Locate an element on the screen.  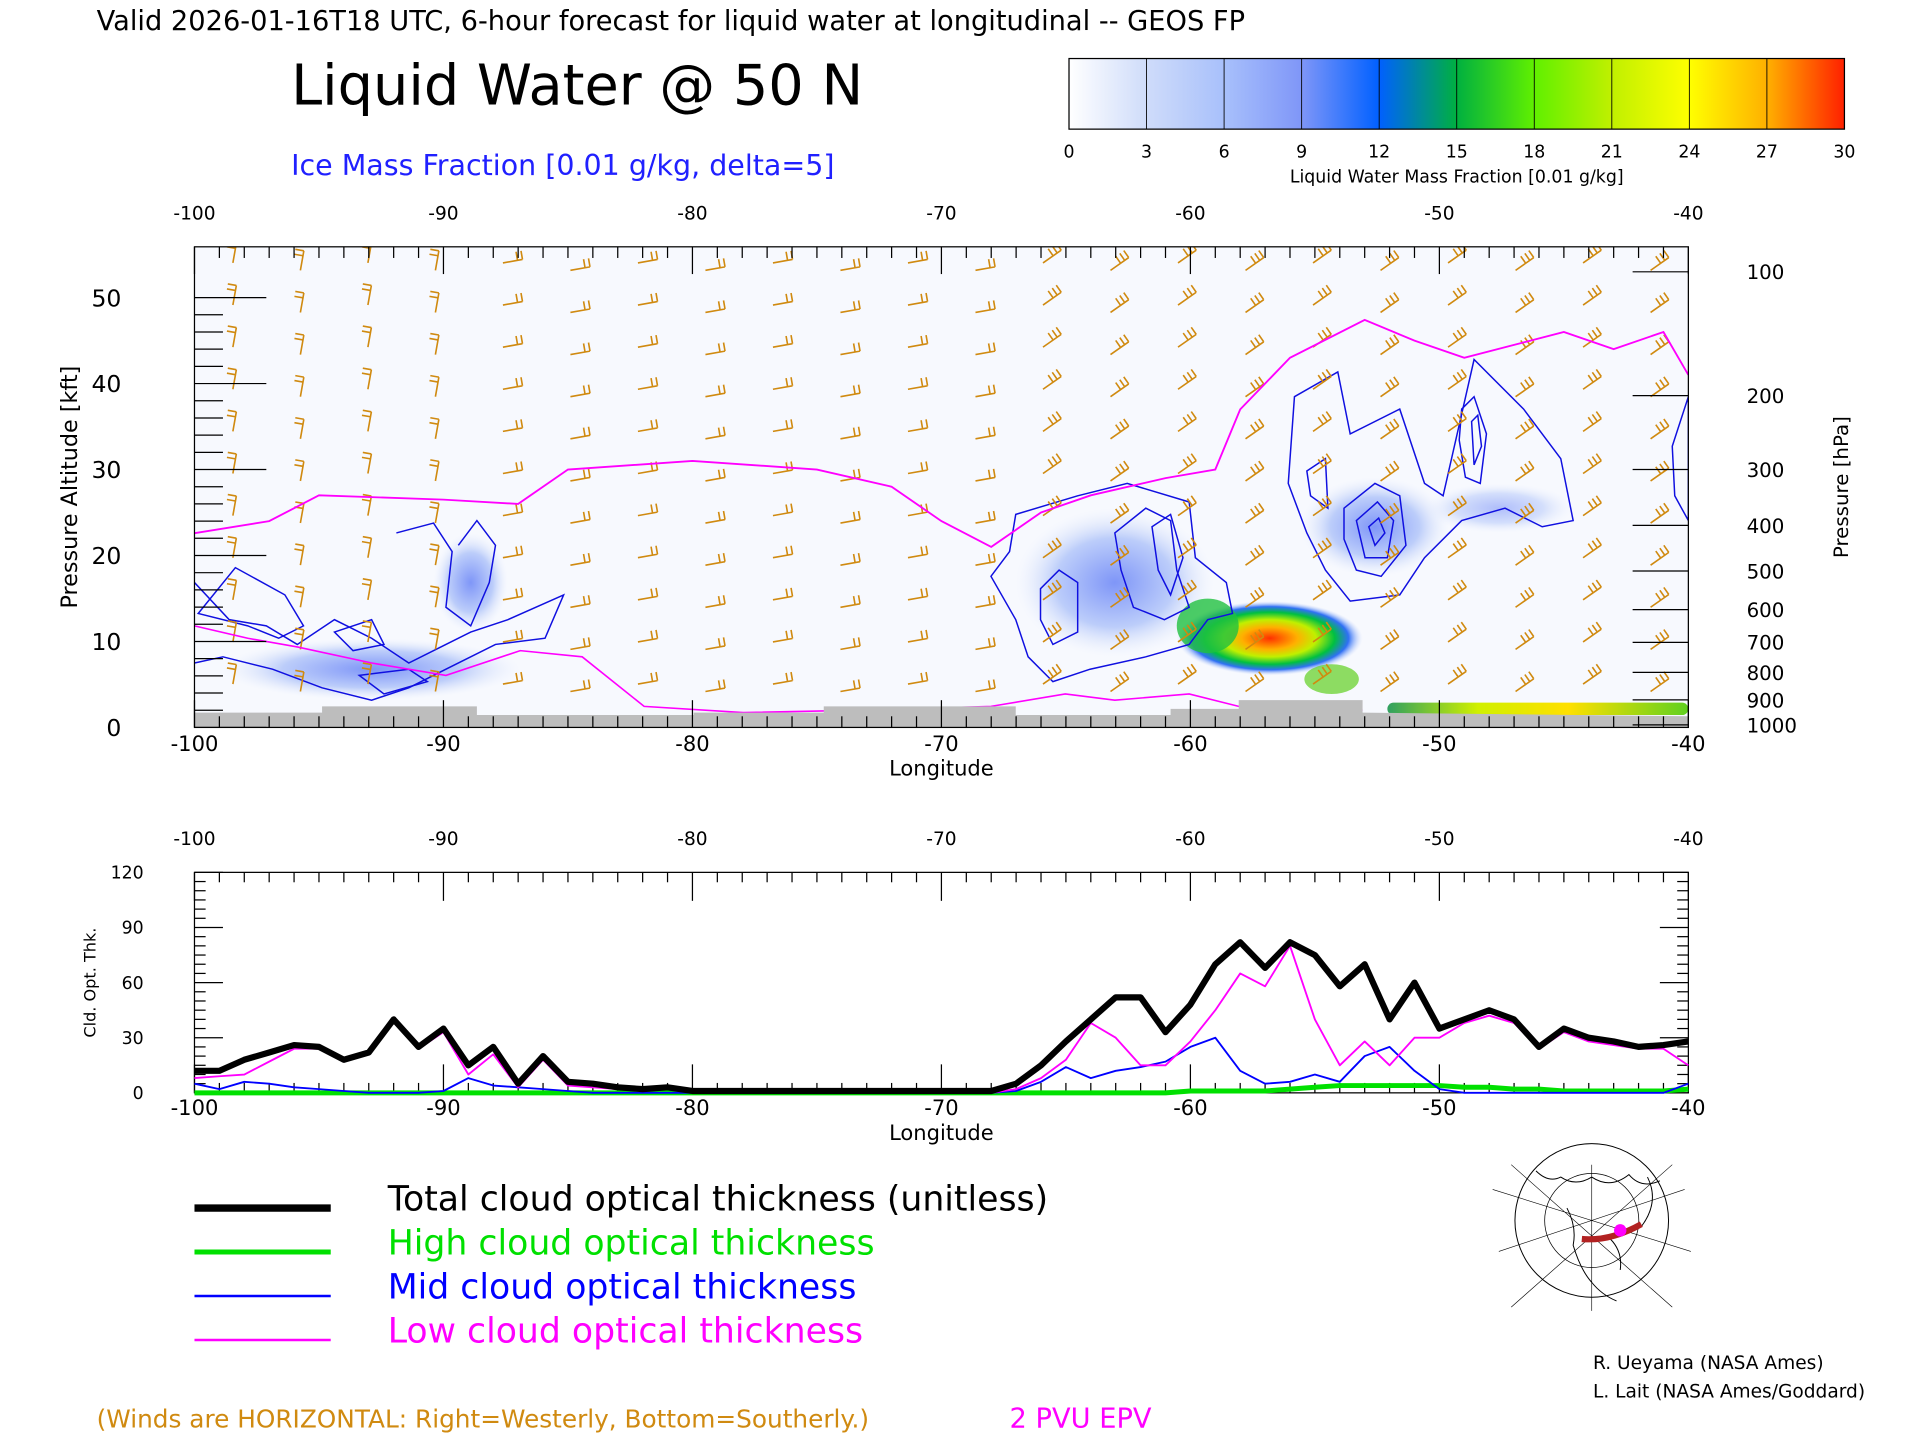
legend-label: Total cloud optical thickness (unitless) is located at coordinates (717, 1200).